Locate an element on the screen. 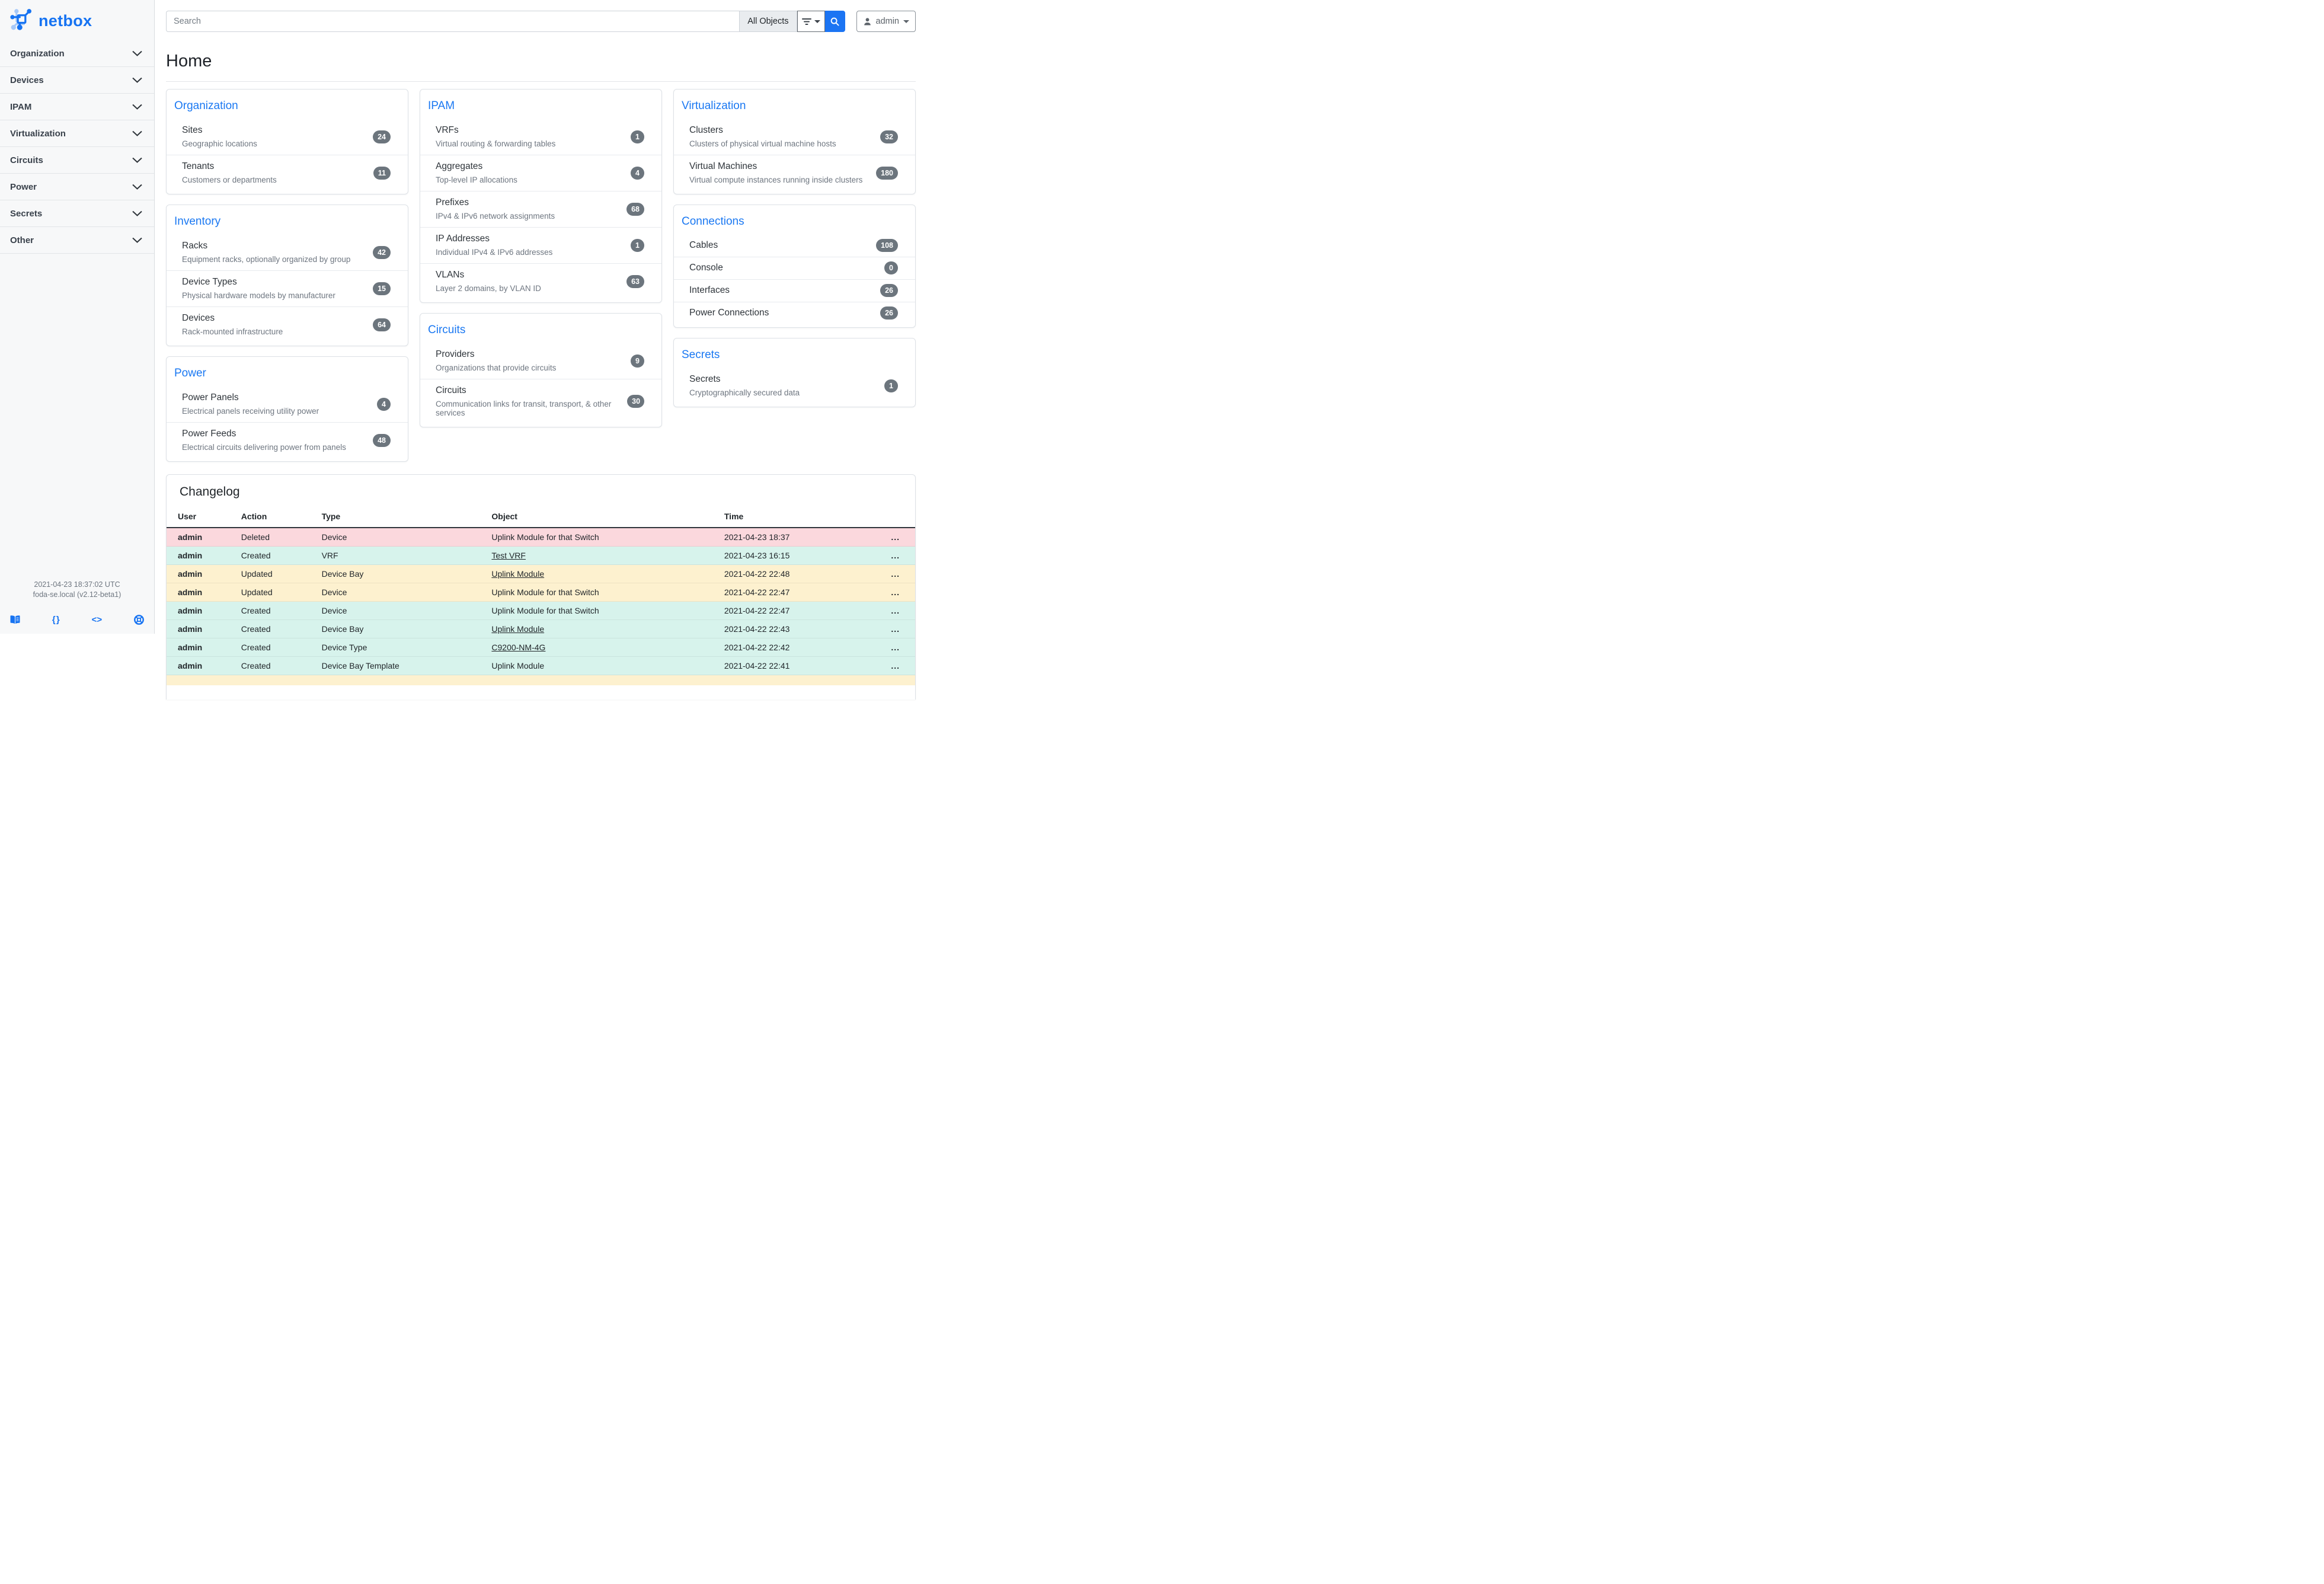 Image resolution: width=2324 pixels, height=1584 pixels. card-title-link: Circuits is located at coordinates (447, 330).